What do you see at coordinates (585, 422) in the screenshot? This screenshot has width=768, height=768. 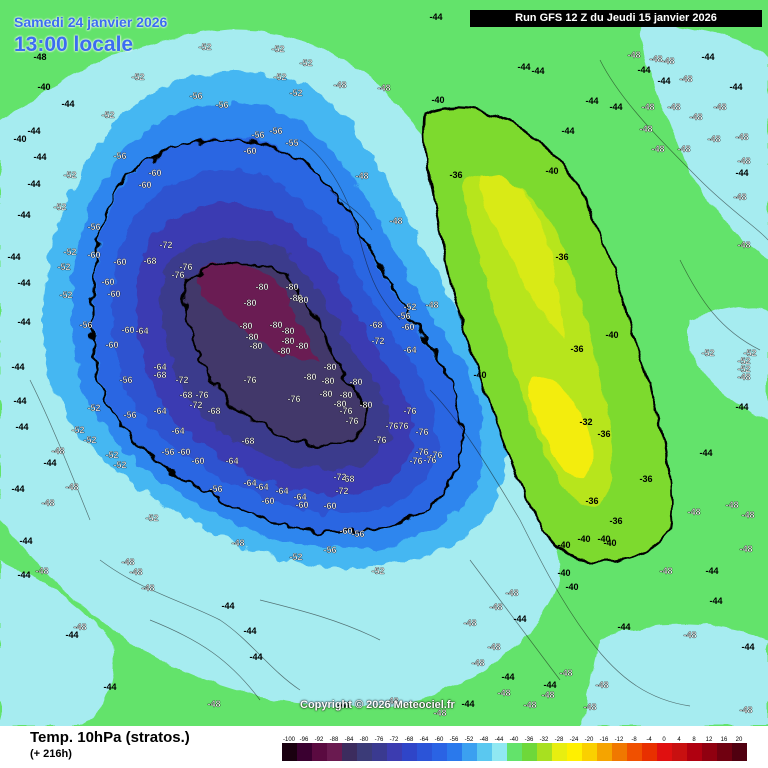 I see `temperature-label: -32` at bounding box center [585, 422].